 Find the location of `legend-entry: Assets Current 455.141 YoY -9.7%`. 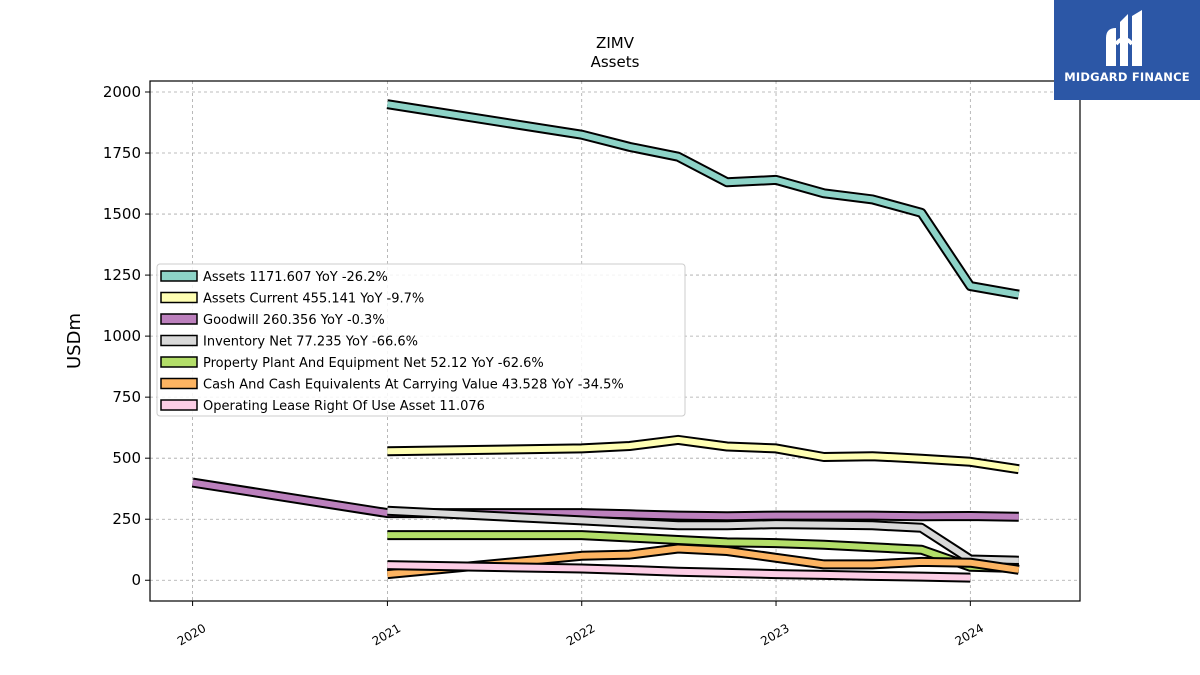

legend-entry: Assets Current 455.141 YoY -9.7% is located at coordinates (313, 299).